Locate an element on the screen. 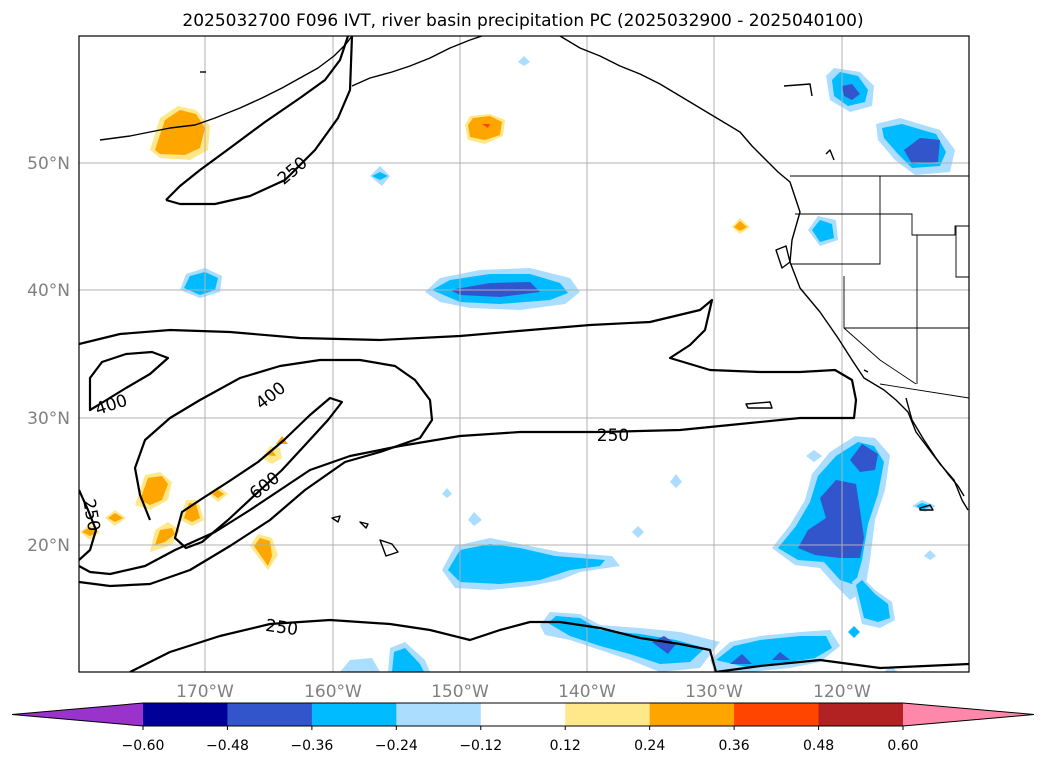 The width and height of the screenshot is (1047, 765). lat-tick-label: 50°N is located at coordinates (48, 164).